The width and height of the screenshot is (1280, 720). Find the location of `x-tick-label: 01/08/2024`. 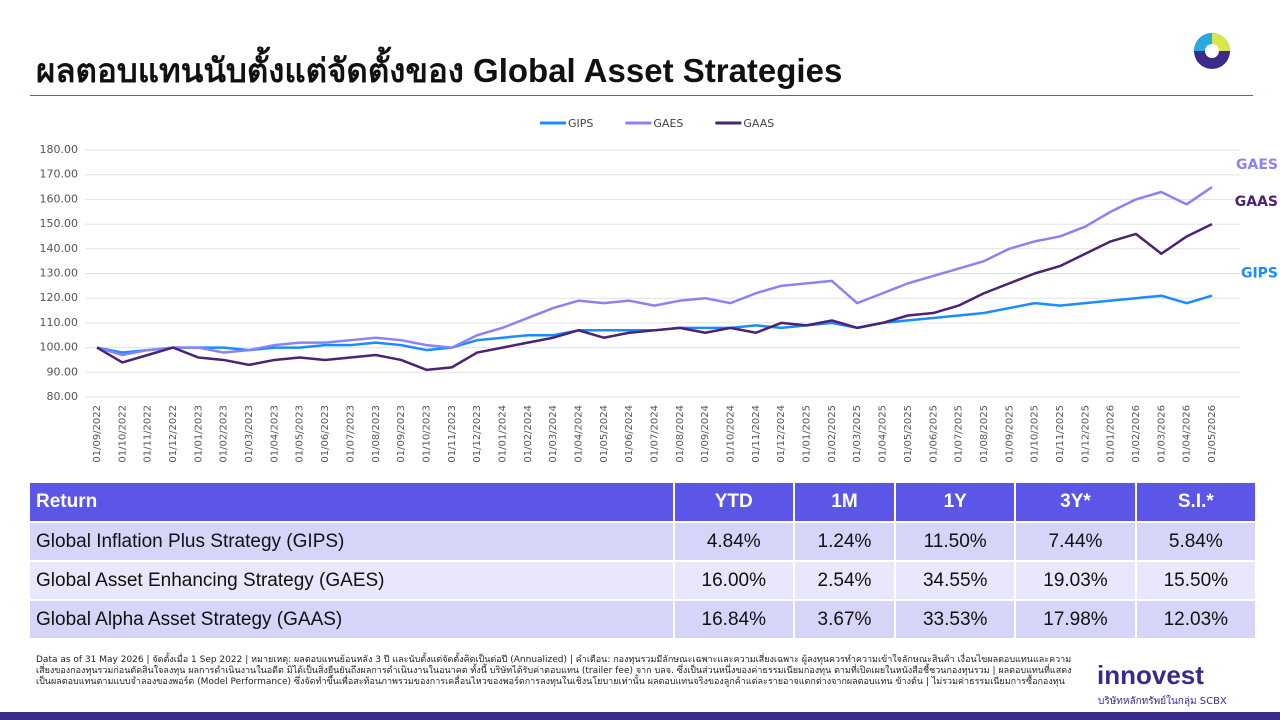

x-tick-label: 01/08/2024 is located at coordinates (680, 434).